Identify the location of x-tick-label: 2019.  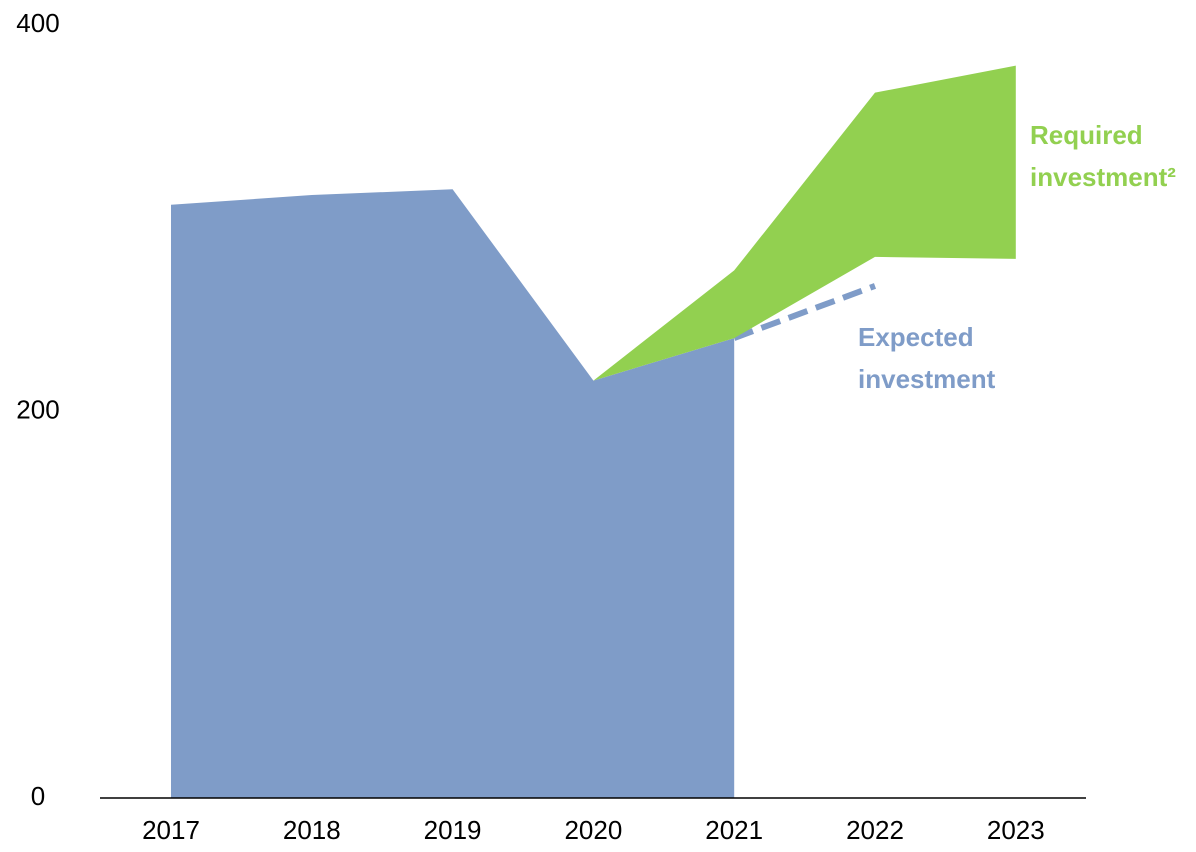
(453, 830).